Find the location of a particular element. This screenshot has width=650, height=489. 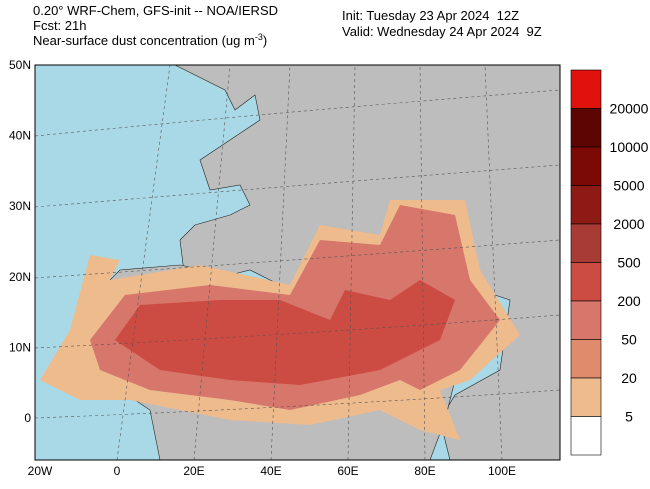

forecast: Fcst: 21h is located at coordinates (59, 25).